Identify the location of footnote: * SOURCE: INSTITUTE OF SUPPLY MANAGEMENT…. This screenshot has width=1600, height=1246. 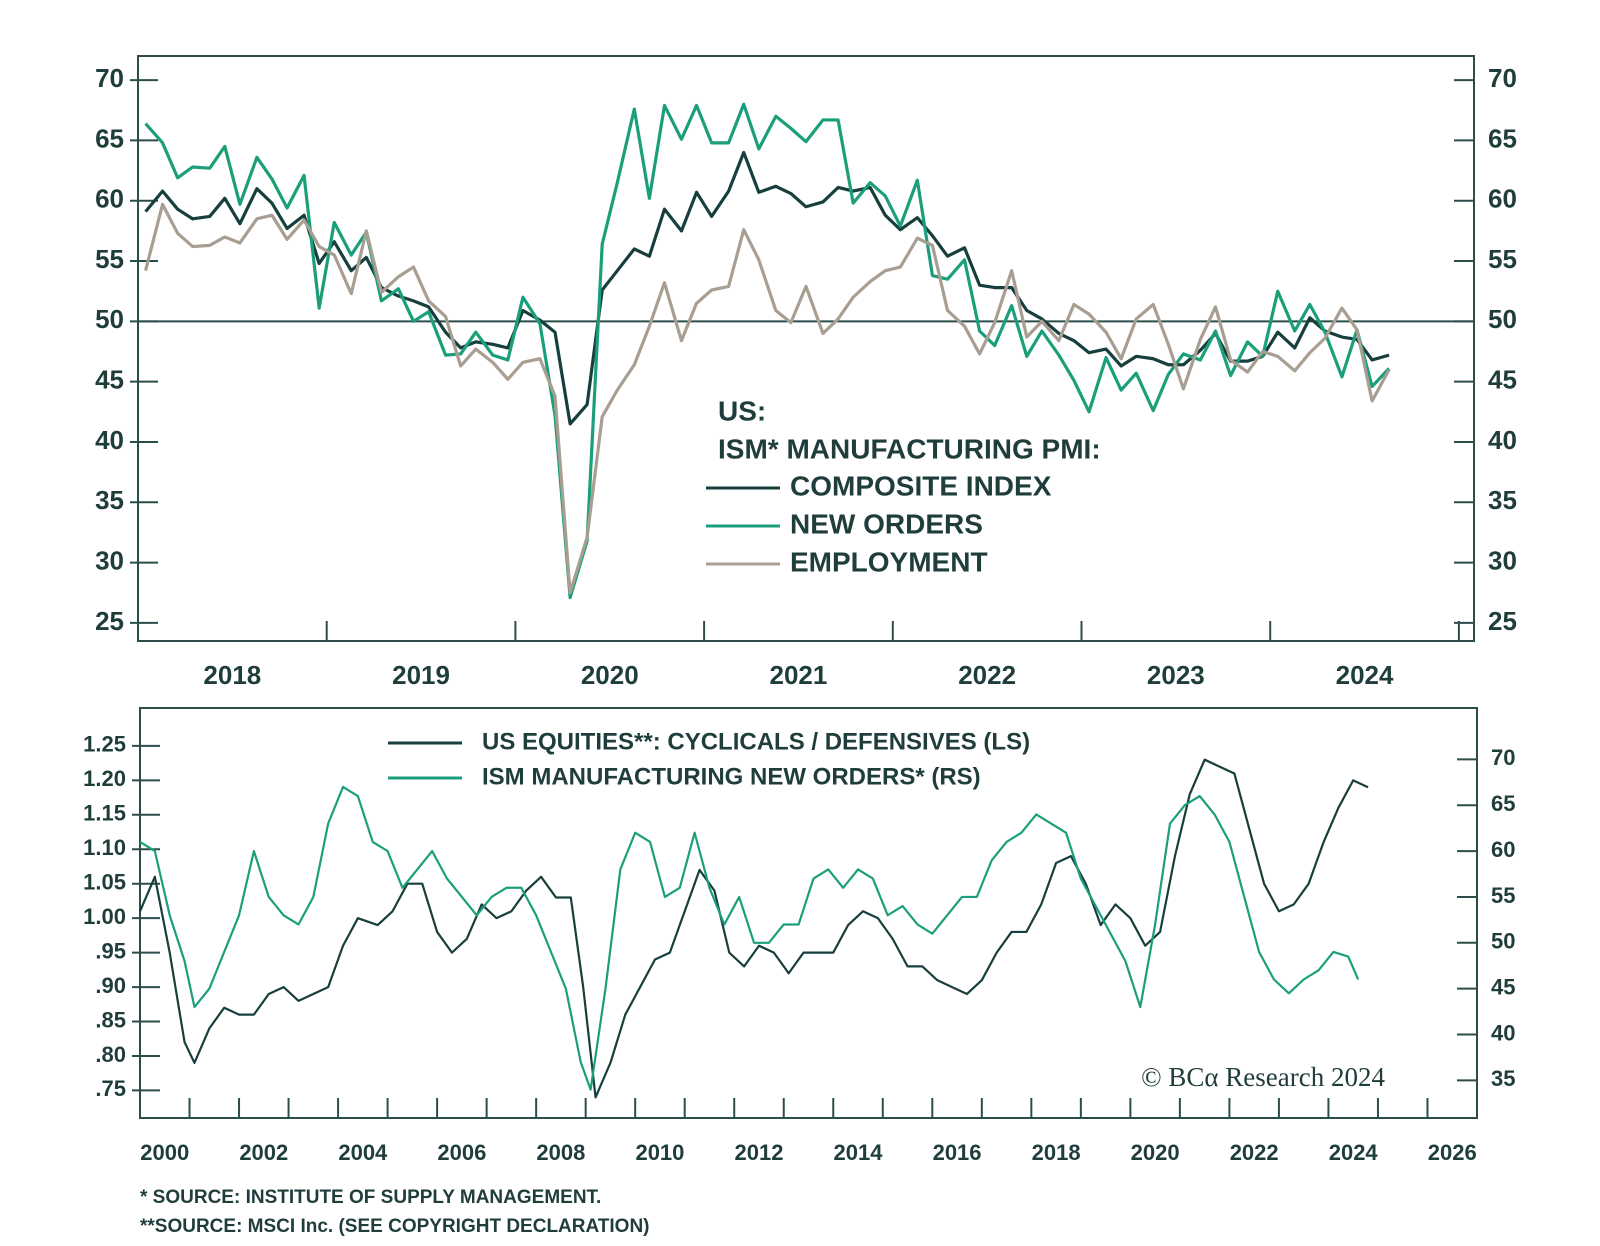
(370, 1197).